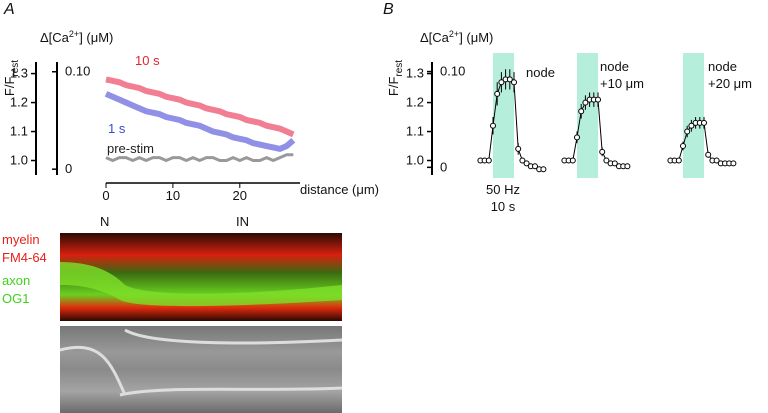 Image resolution: width=768 pixels, height=413 pixels. Describe the element at coordinates (9, 9) in the screenshot. I see `panel-letter: A` at that location.